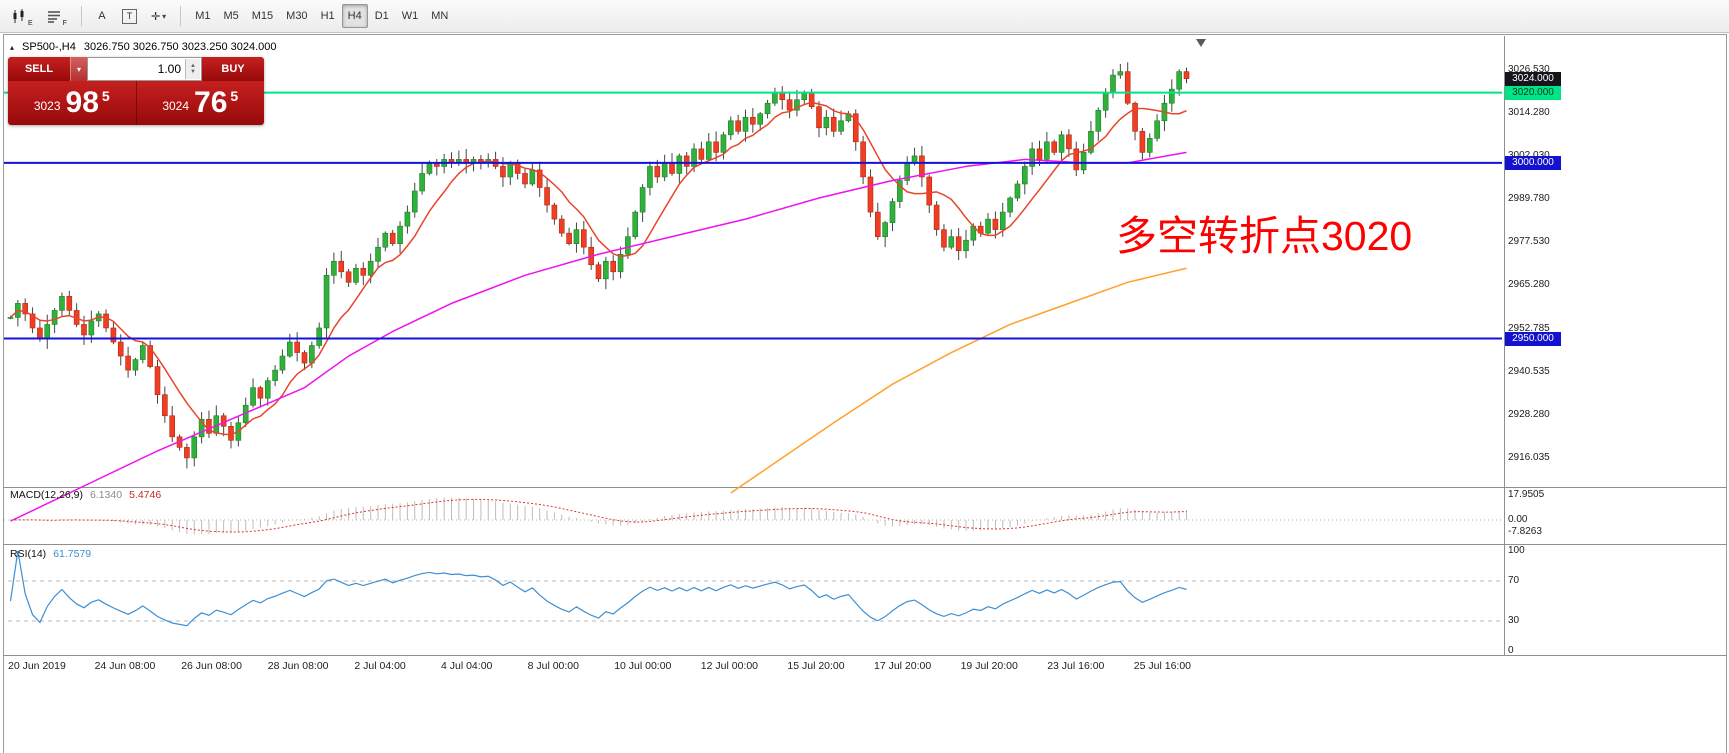 Image resolution: width=1729 pixels, height=753 pixels. I want to click on spinner-up-icon: ▲, so click(193, 66).